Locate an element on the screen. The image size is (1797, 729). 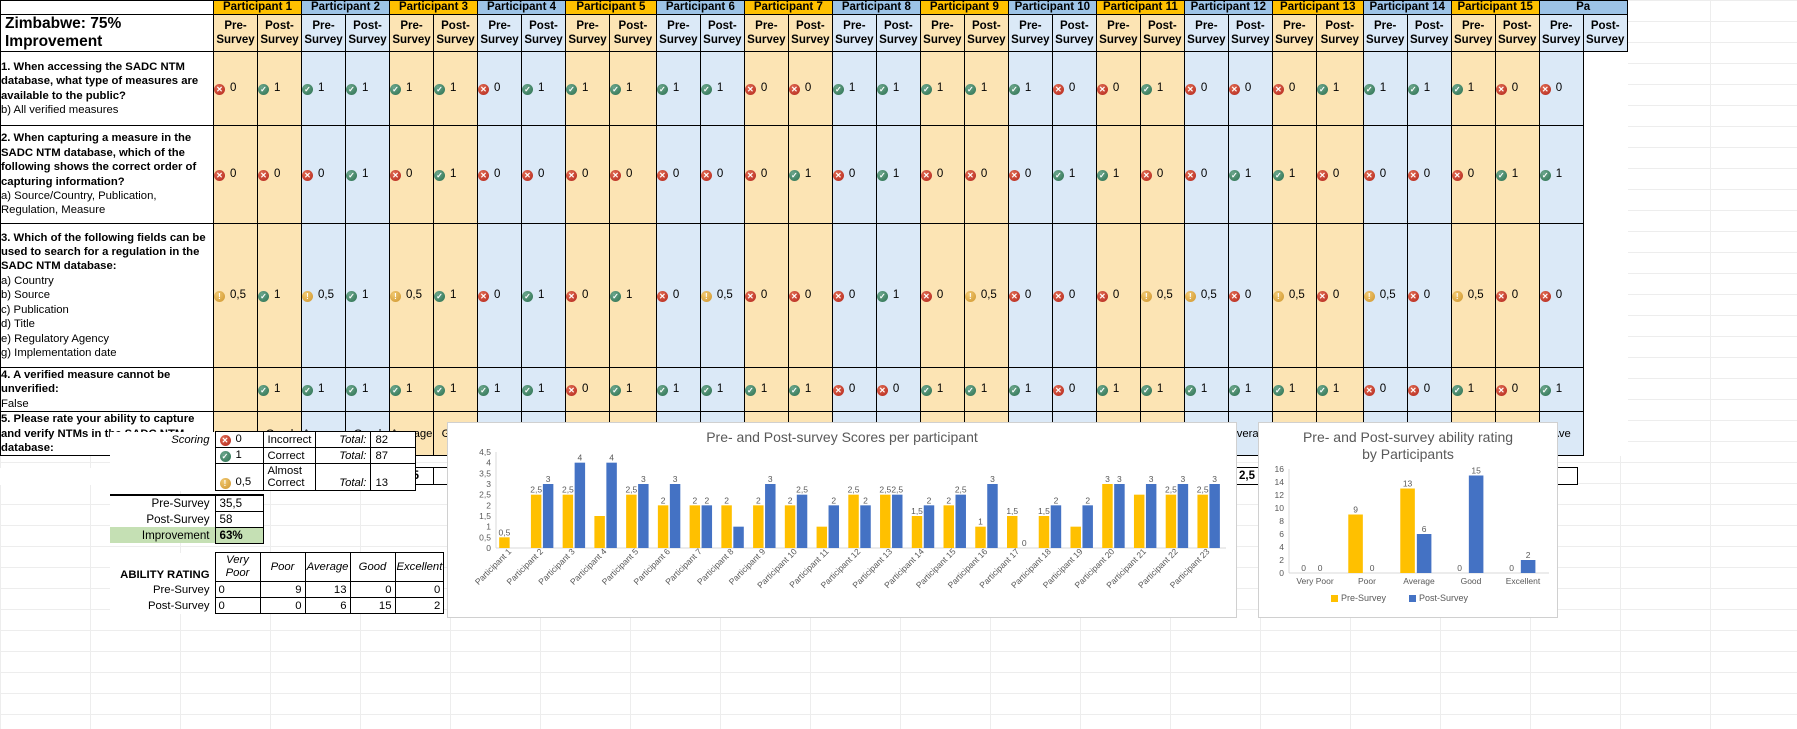
svg-text: 16 is located at coordinates (1280, 469).